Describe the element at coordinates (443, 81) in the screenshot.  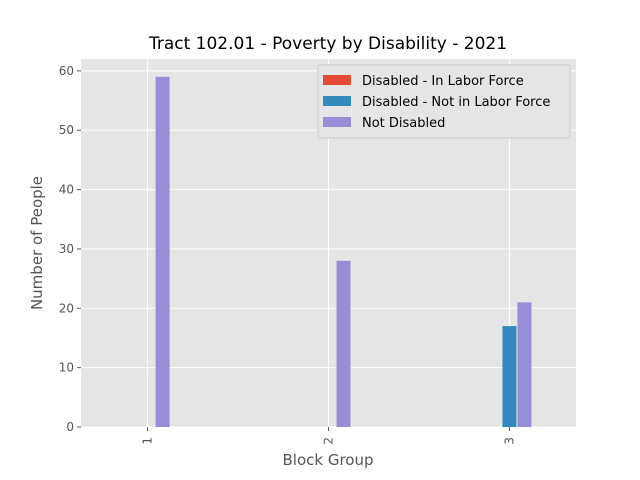
I see `legend-label: Disabled - In Labor Force` at that location.